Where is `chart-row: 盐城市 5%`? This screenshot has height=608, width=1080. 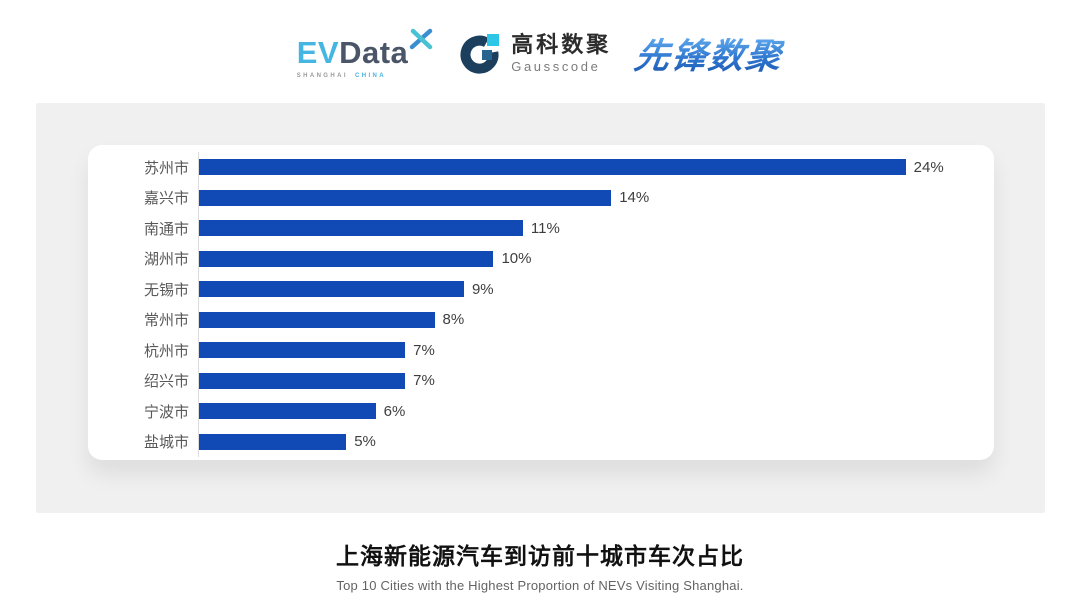 chart-row: 盐城市 5% is located at coordinates (541, 441).